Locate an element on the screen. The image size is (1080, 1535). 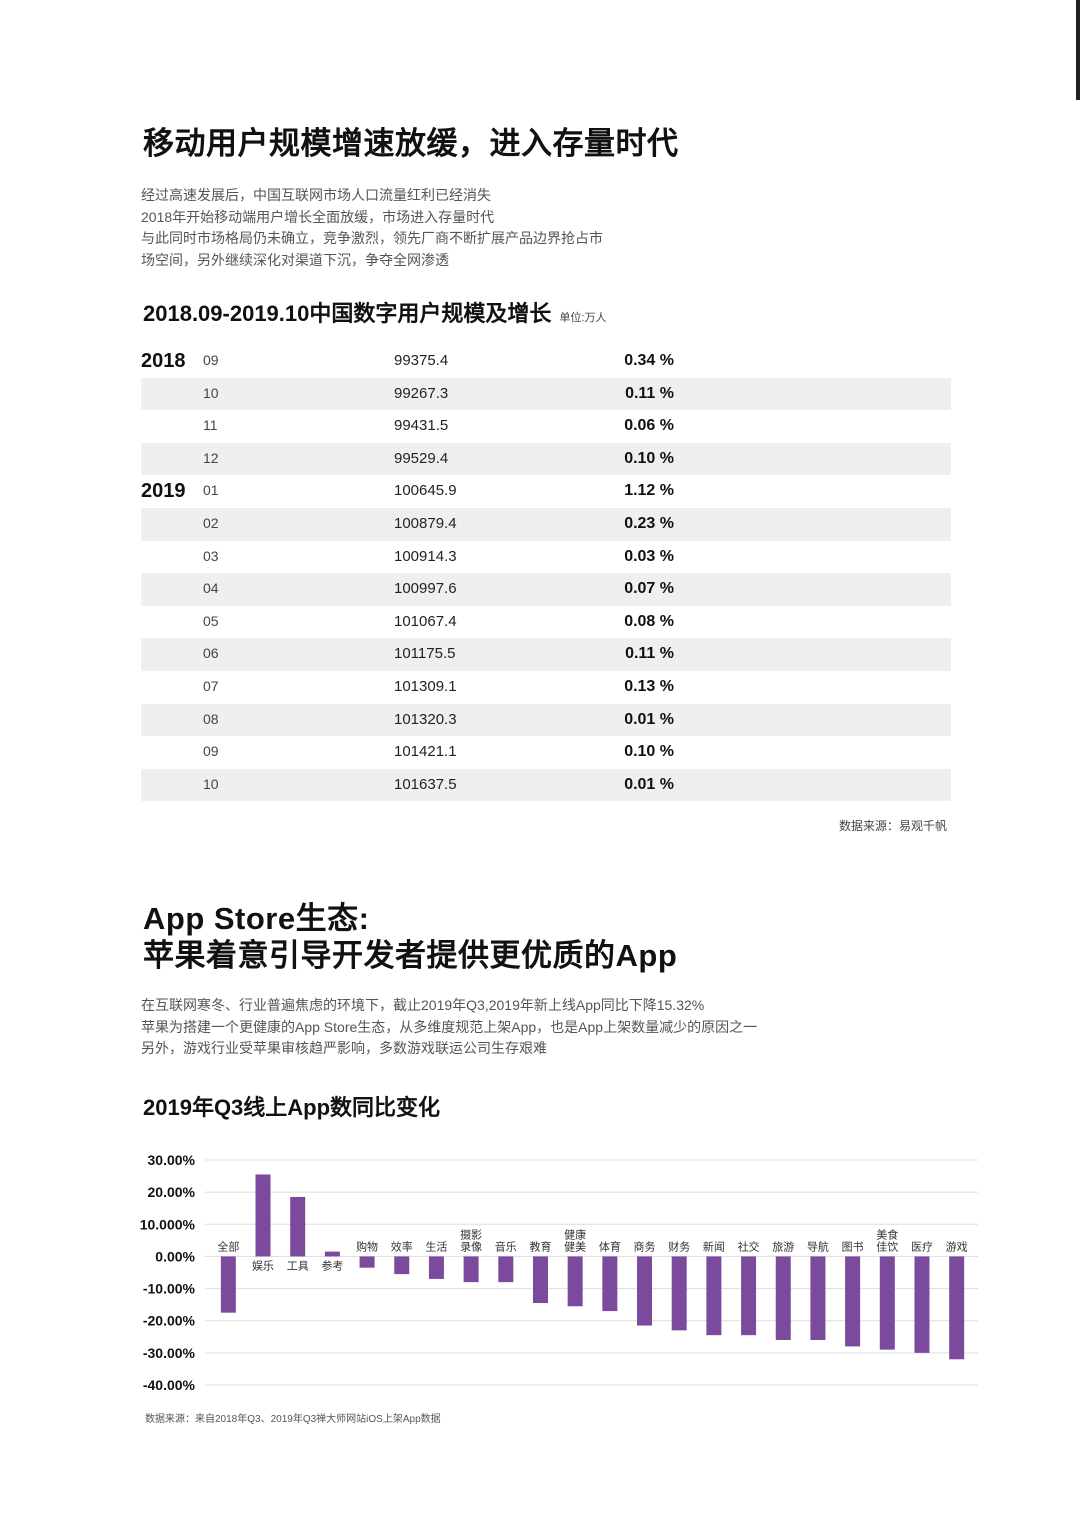
category-label: 商务 is located at coordinates (645, 1246).